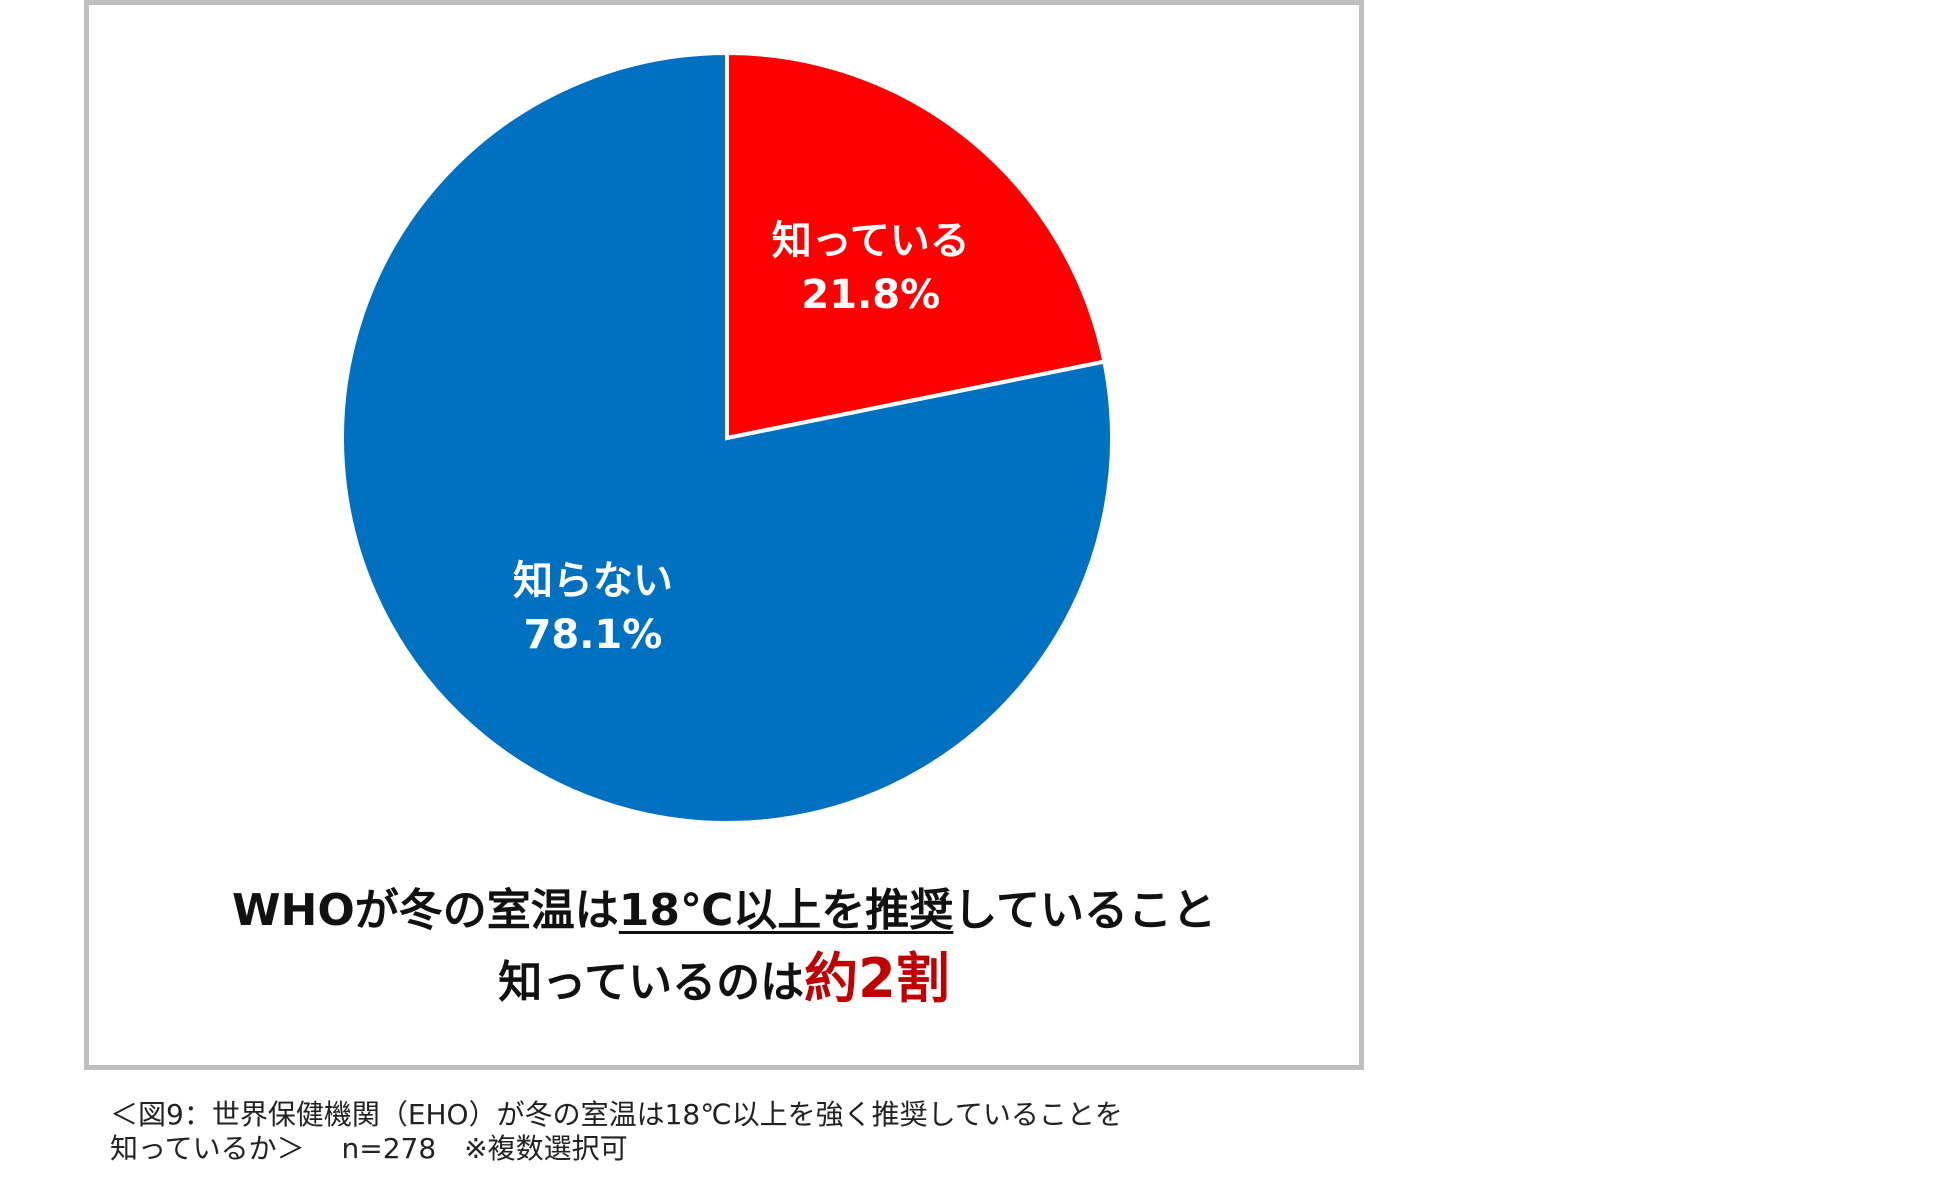  I want to click on slice-label-2: 知らない, so click(593, 581).